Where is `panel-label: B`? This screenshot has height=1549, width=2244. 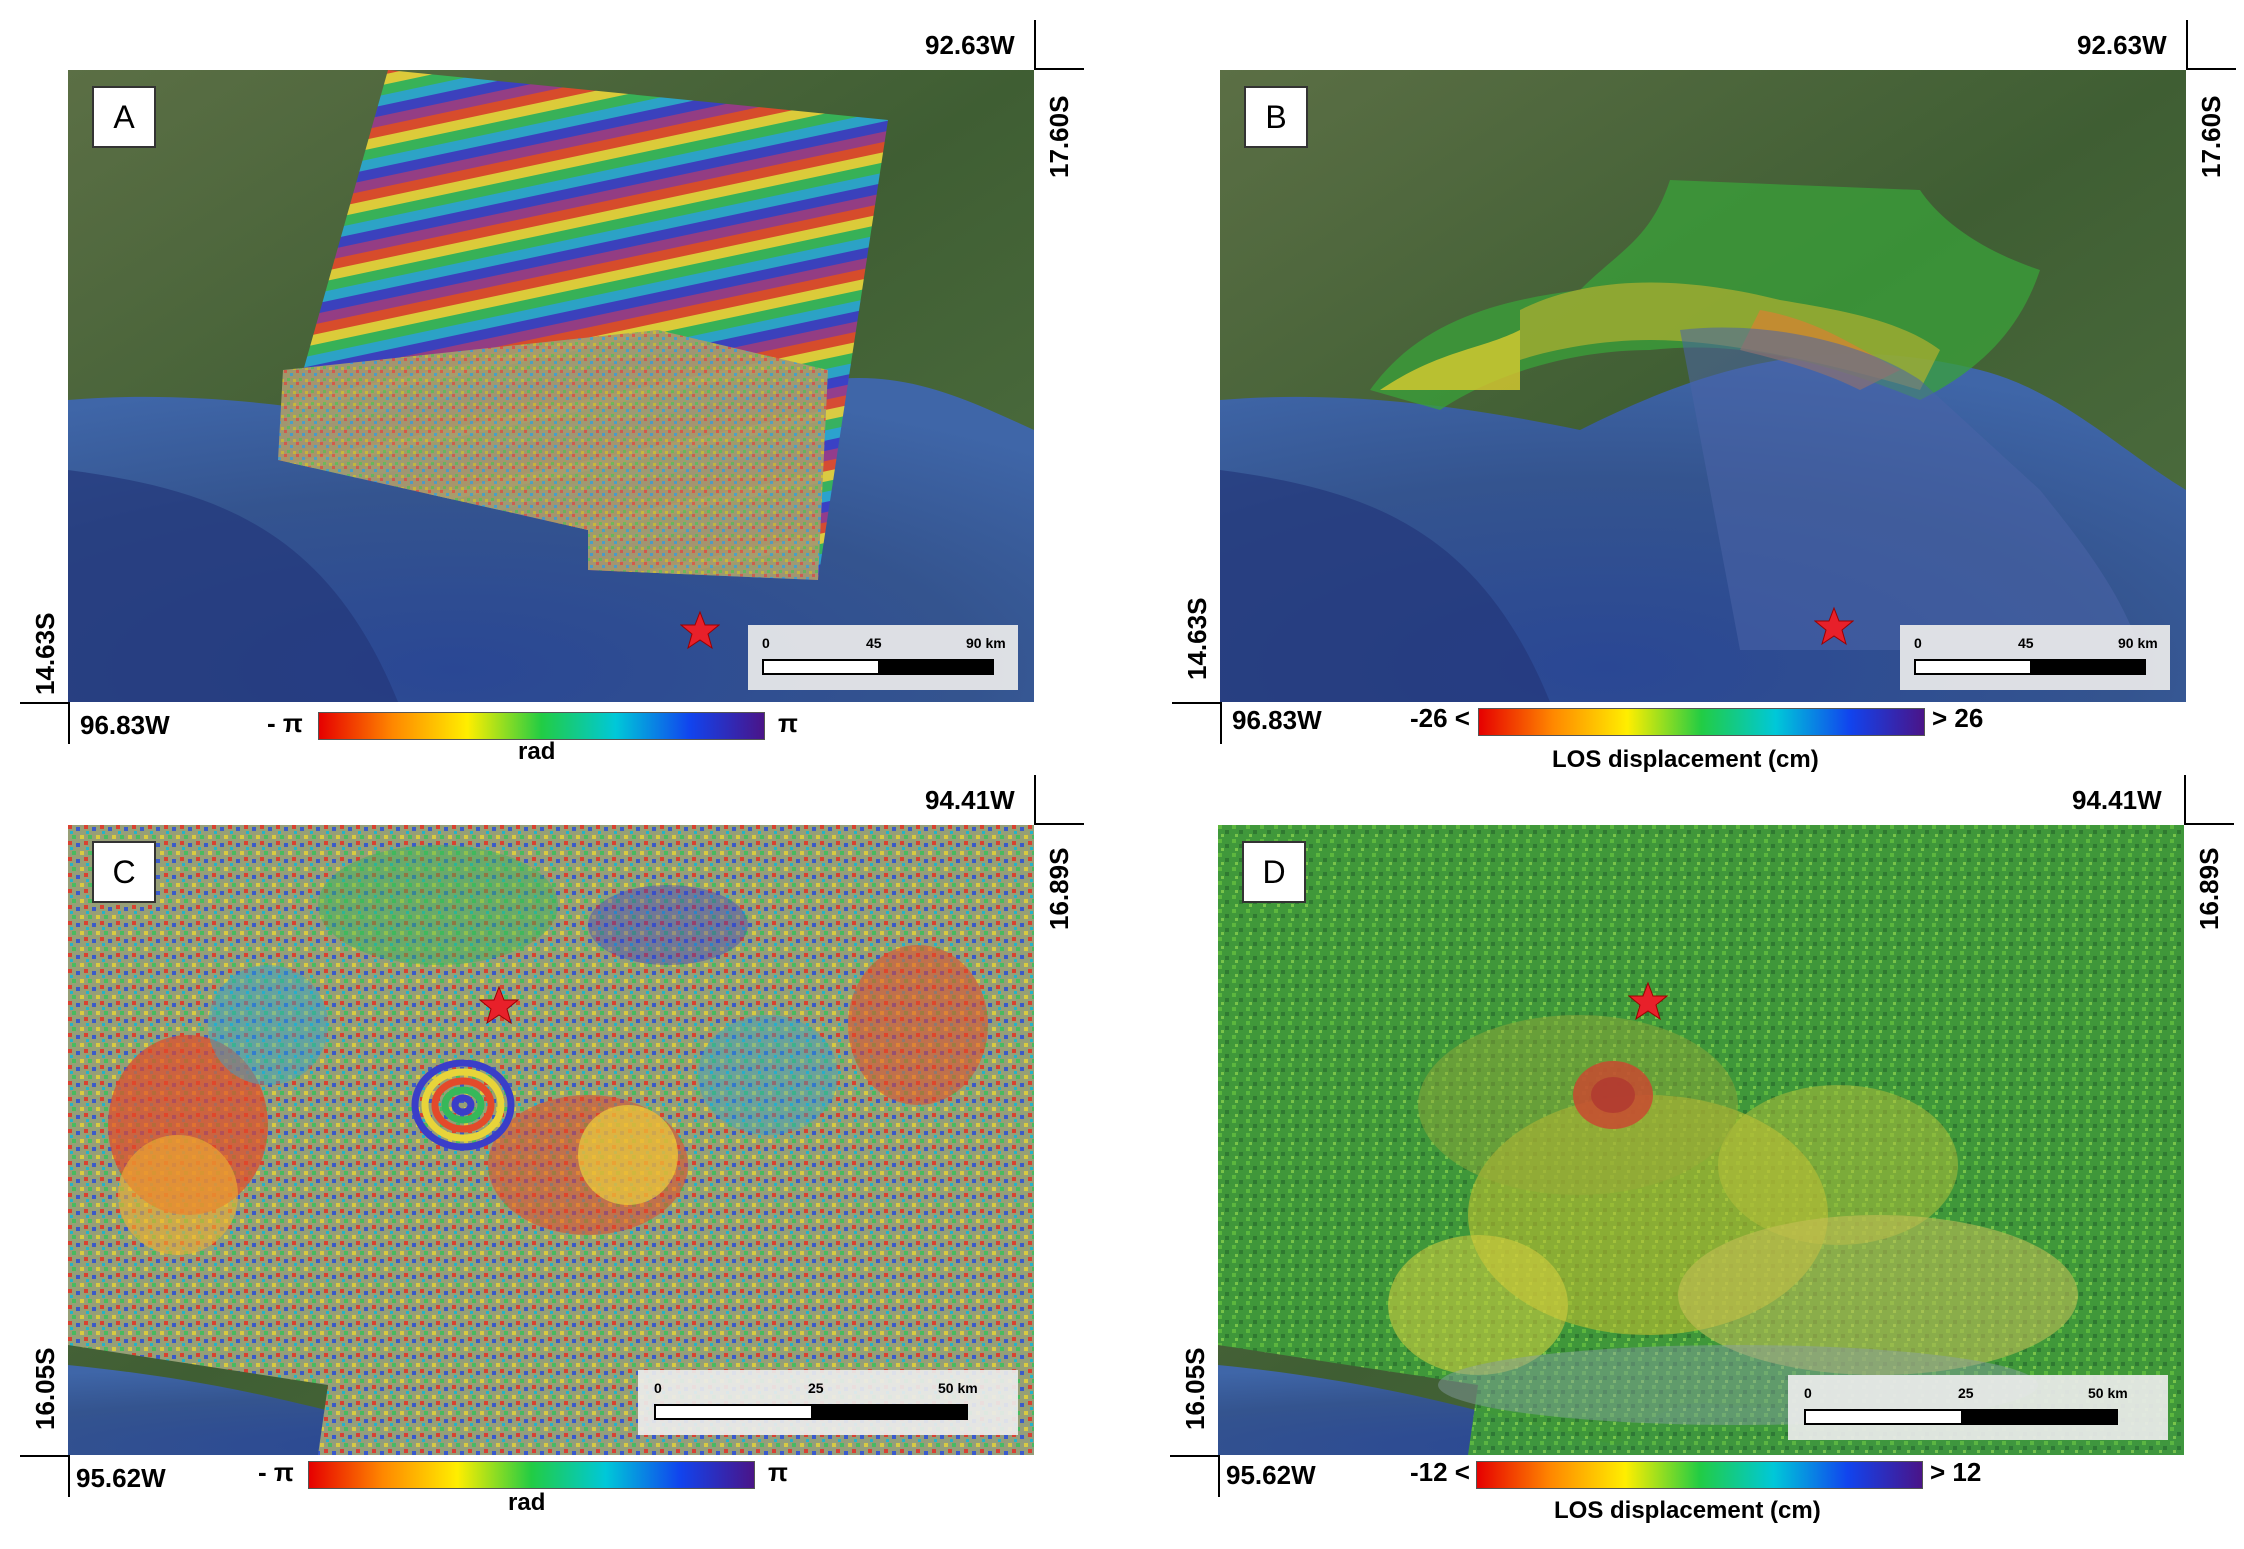
panel-label: B is located at coordinates (1276, 117).